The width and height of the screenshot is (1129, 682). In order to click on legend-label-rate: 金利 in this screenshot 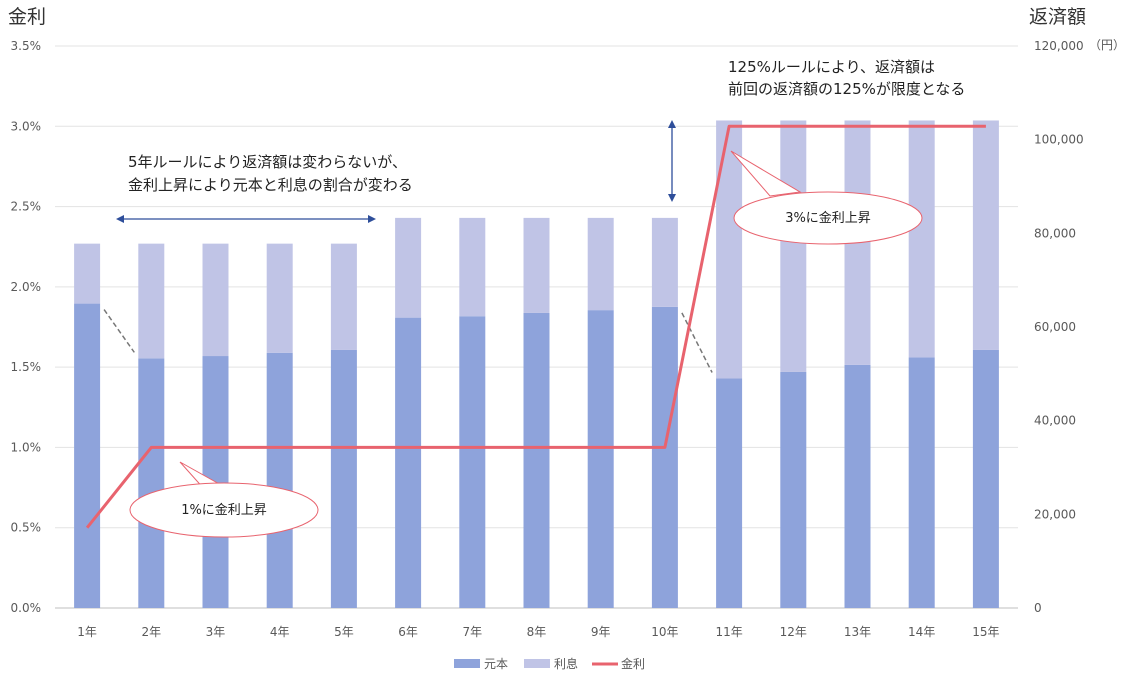, I will do `click(633, 663)`.